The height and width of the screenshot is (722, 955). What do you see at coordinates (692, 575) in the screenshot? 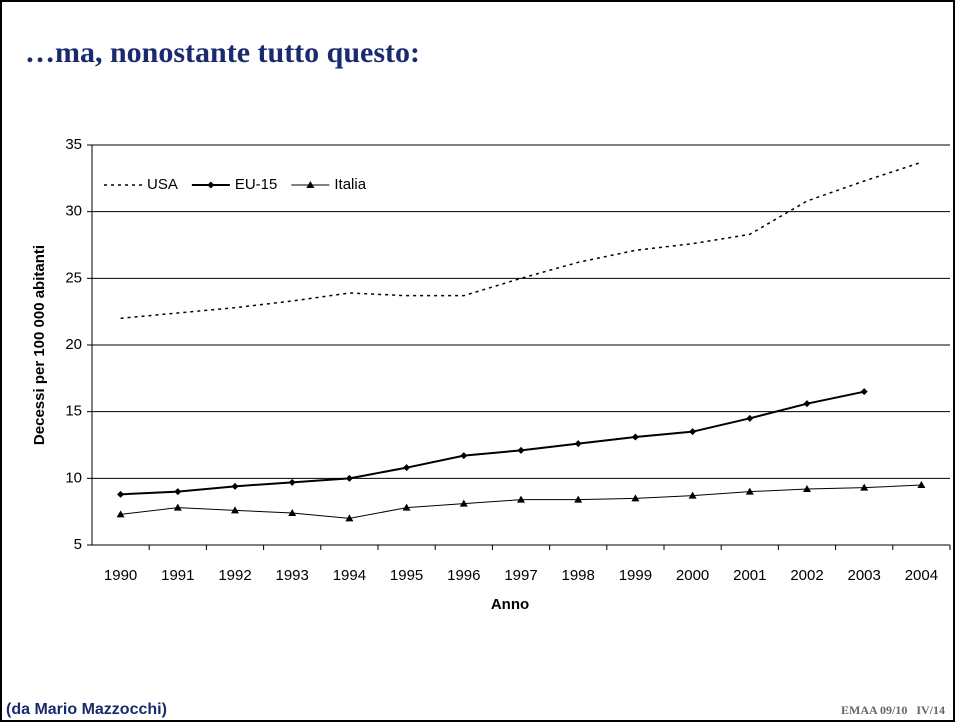
I see `x-tick-label: 2000` at bounding box center [692, 575].